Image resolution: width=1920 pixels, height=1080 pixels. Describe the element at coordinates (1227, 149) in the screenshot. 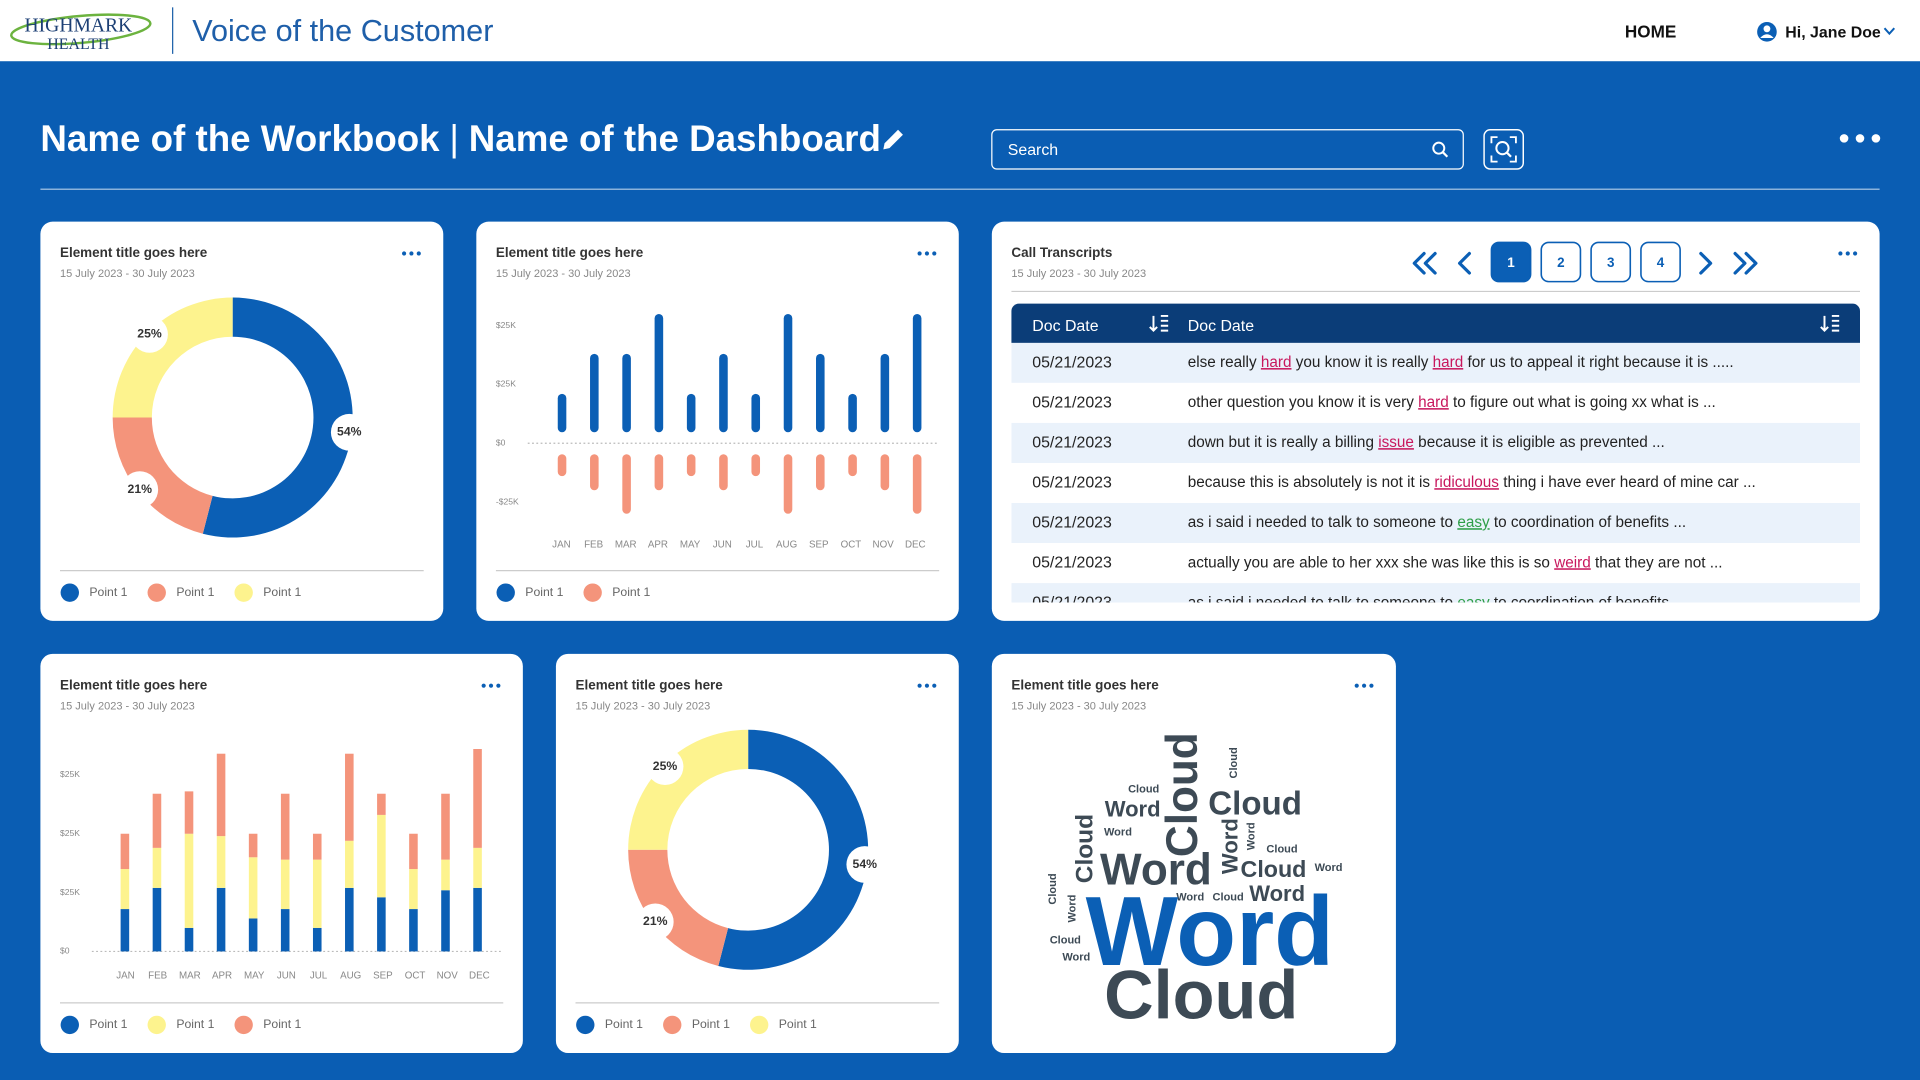

I see `search-box` at that location.